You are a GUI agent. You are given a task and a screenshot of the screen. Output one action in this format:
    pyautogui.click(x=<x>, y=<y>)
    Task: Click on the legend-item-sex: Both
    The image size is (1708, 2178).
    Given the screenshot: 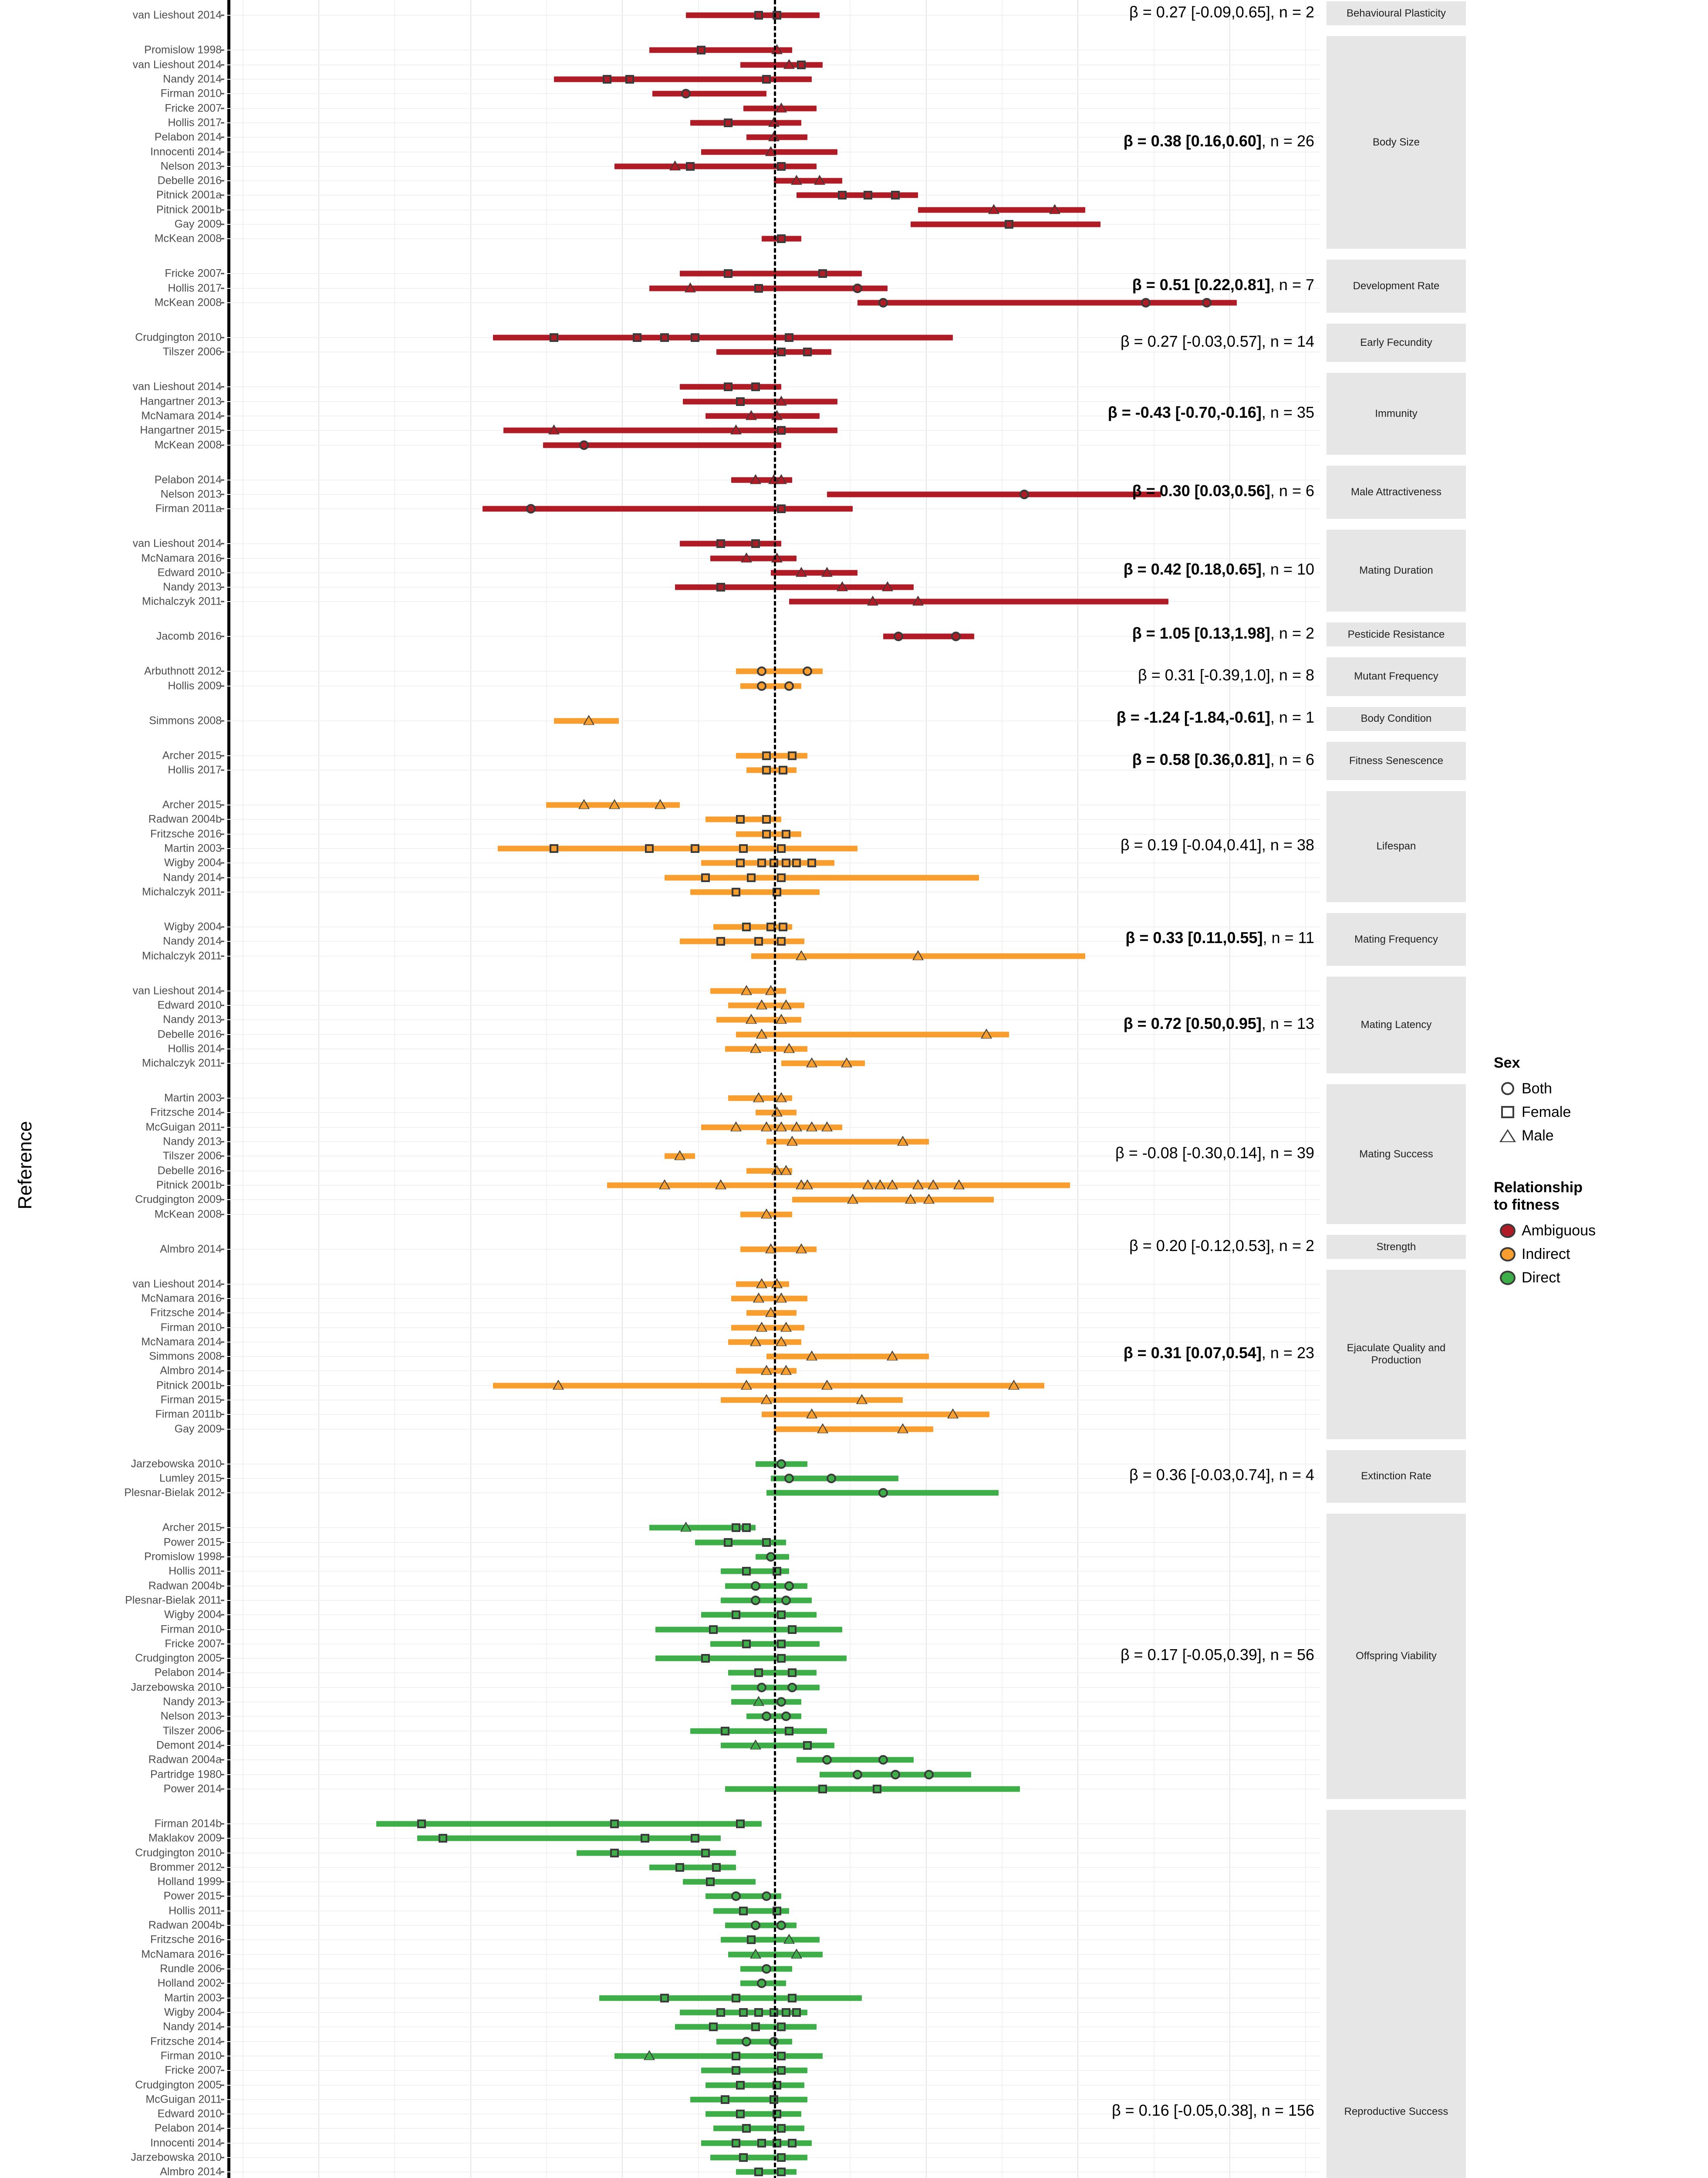 What is the action you would take?
    pyautogui.click(x=1596, y=1088)
    